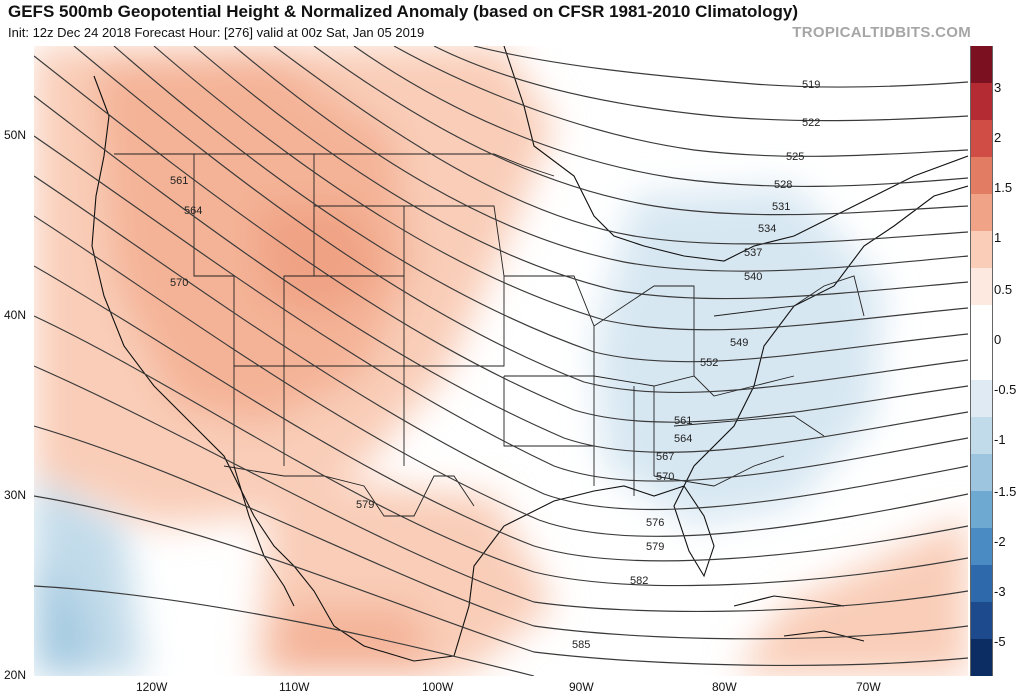 This screenshot has height=696, width=1024. I want to click on lon-label: 110W, so click(294, 687).